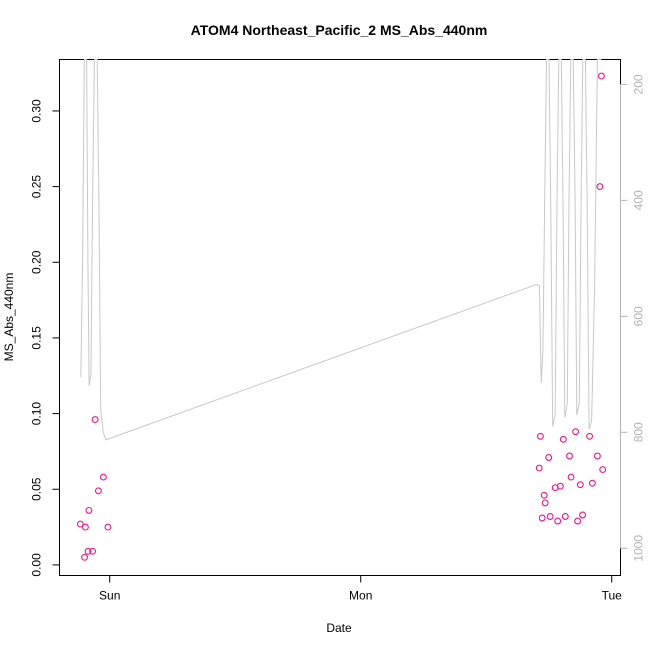 The width and height of the screenshot is (650, 650). I want to click on chart-title: ATOM4 Northeast_Pacific_2 MS_Abs_440nm, so click(339, 30).